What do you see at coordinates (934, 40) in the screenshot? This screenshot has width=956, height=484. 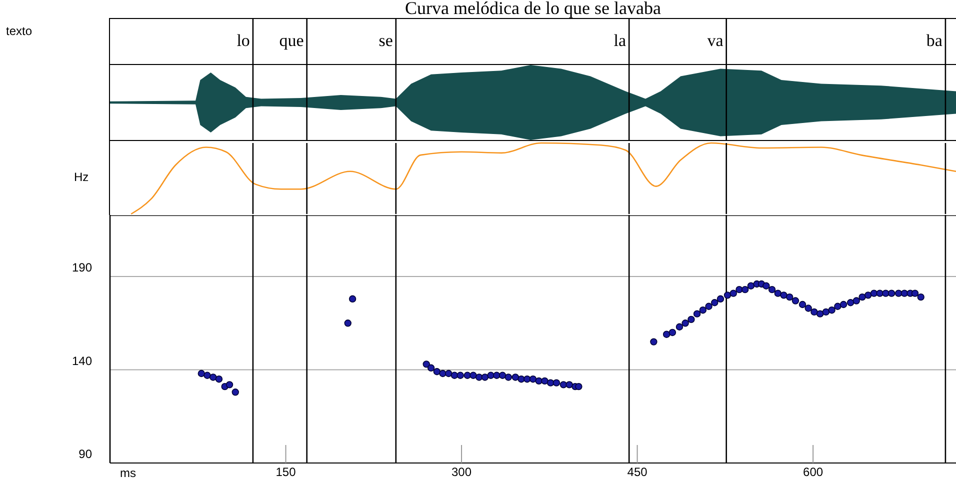 I see `ref-line-label: ba` at bounding box center [934, 40].